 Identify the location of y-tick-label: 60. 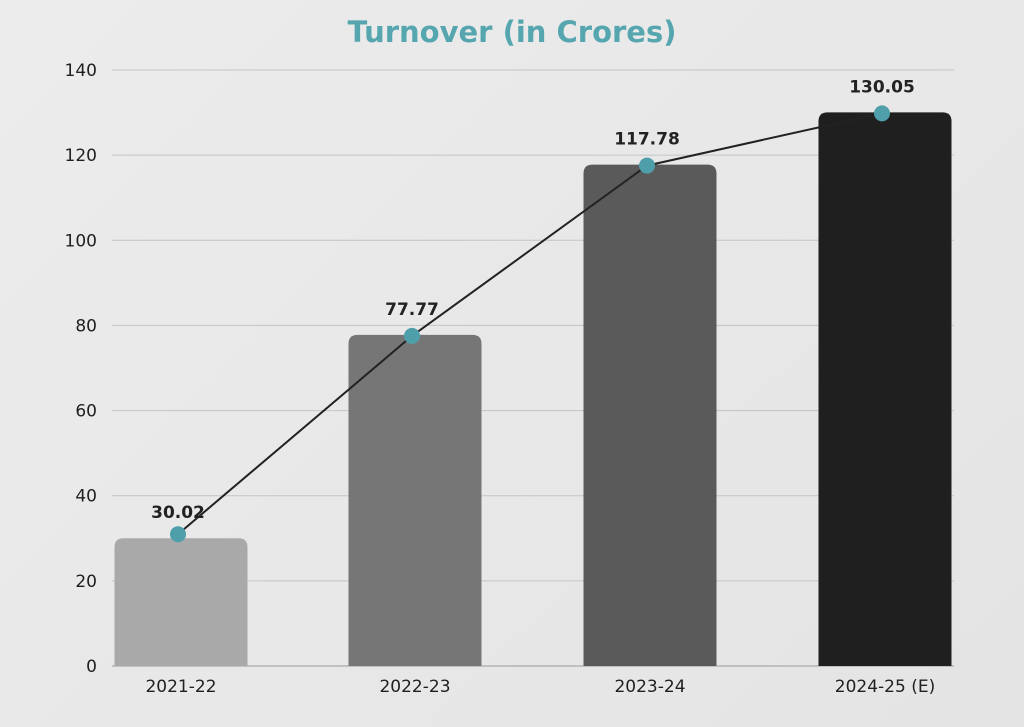
(86, 412).